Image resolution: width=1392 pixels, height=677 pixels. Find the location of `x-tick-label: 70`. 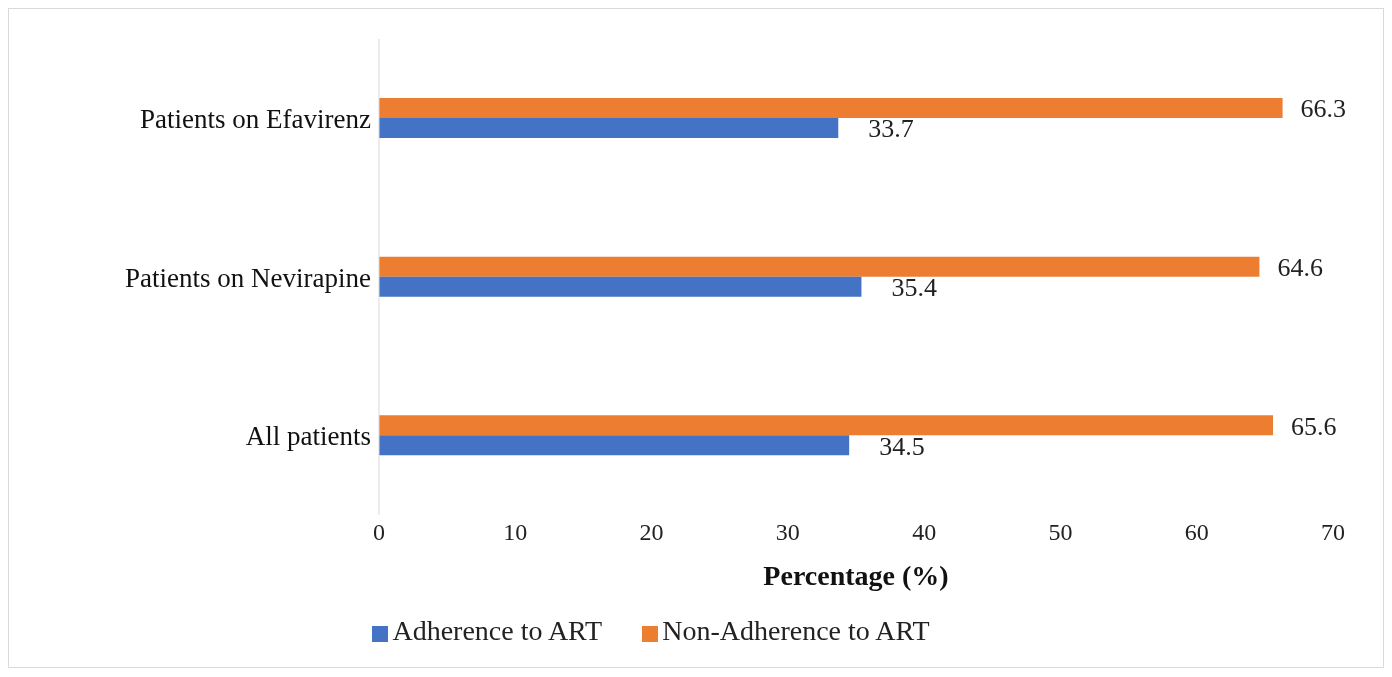

x-tick-label: 70 is located at coordinates (1333, 532).